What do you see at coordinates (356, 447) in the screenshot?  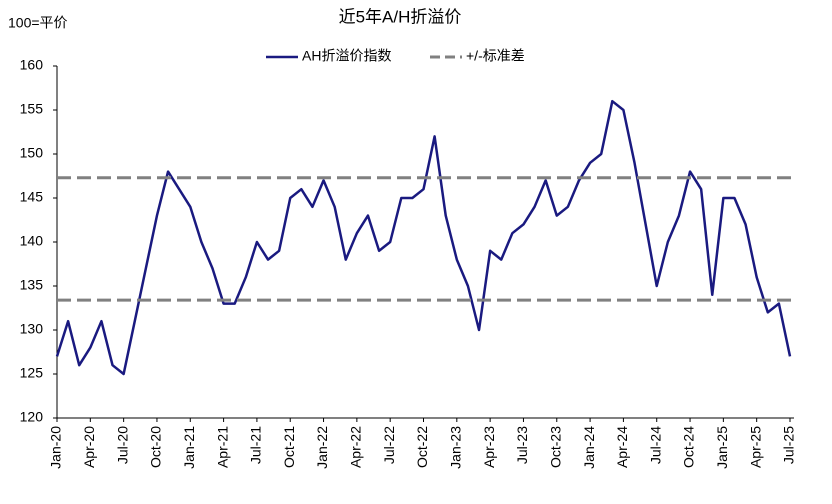 I see `x-tick-label: Apr-22` at bounding box center [356, 447].